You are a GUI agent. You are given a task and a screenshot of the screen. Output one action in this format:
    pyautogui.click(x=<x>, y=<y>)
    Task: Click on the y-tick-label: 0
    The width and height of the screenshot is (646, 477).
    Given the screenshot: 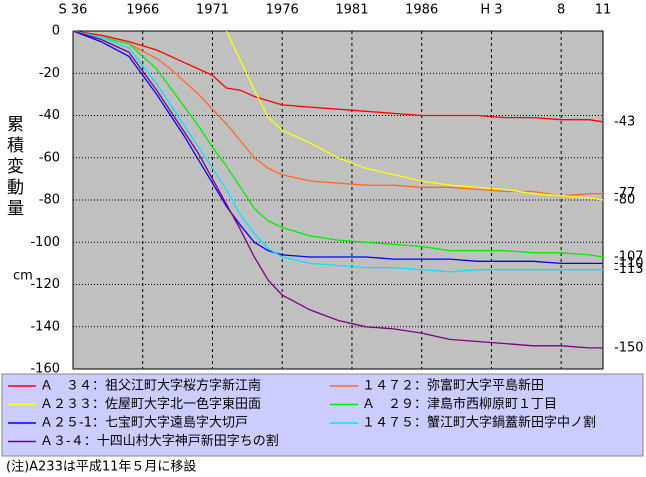 What is the action you would take?
    pyautogui.click(x=56, y=31)
    